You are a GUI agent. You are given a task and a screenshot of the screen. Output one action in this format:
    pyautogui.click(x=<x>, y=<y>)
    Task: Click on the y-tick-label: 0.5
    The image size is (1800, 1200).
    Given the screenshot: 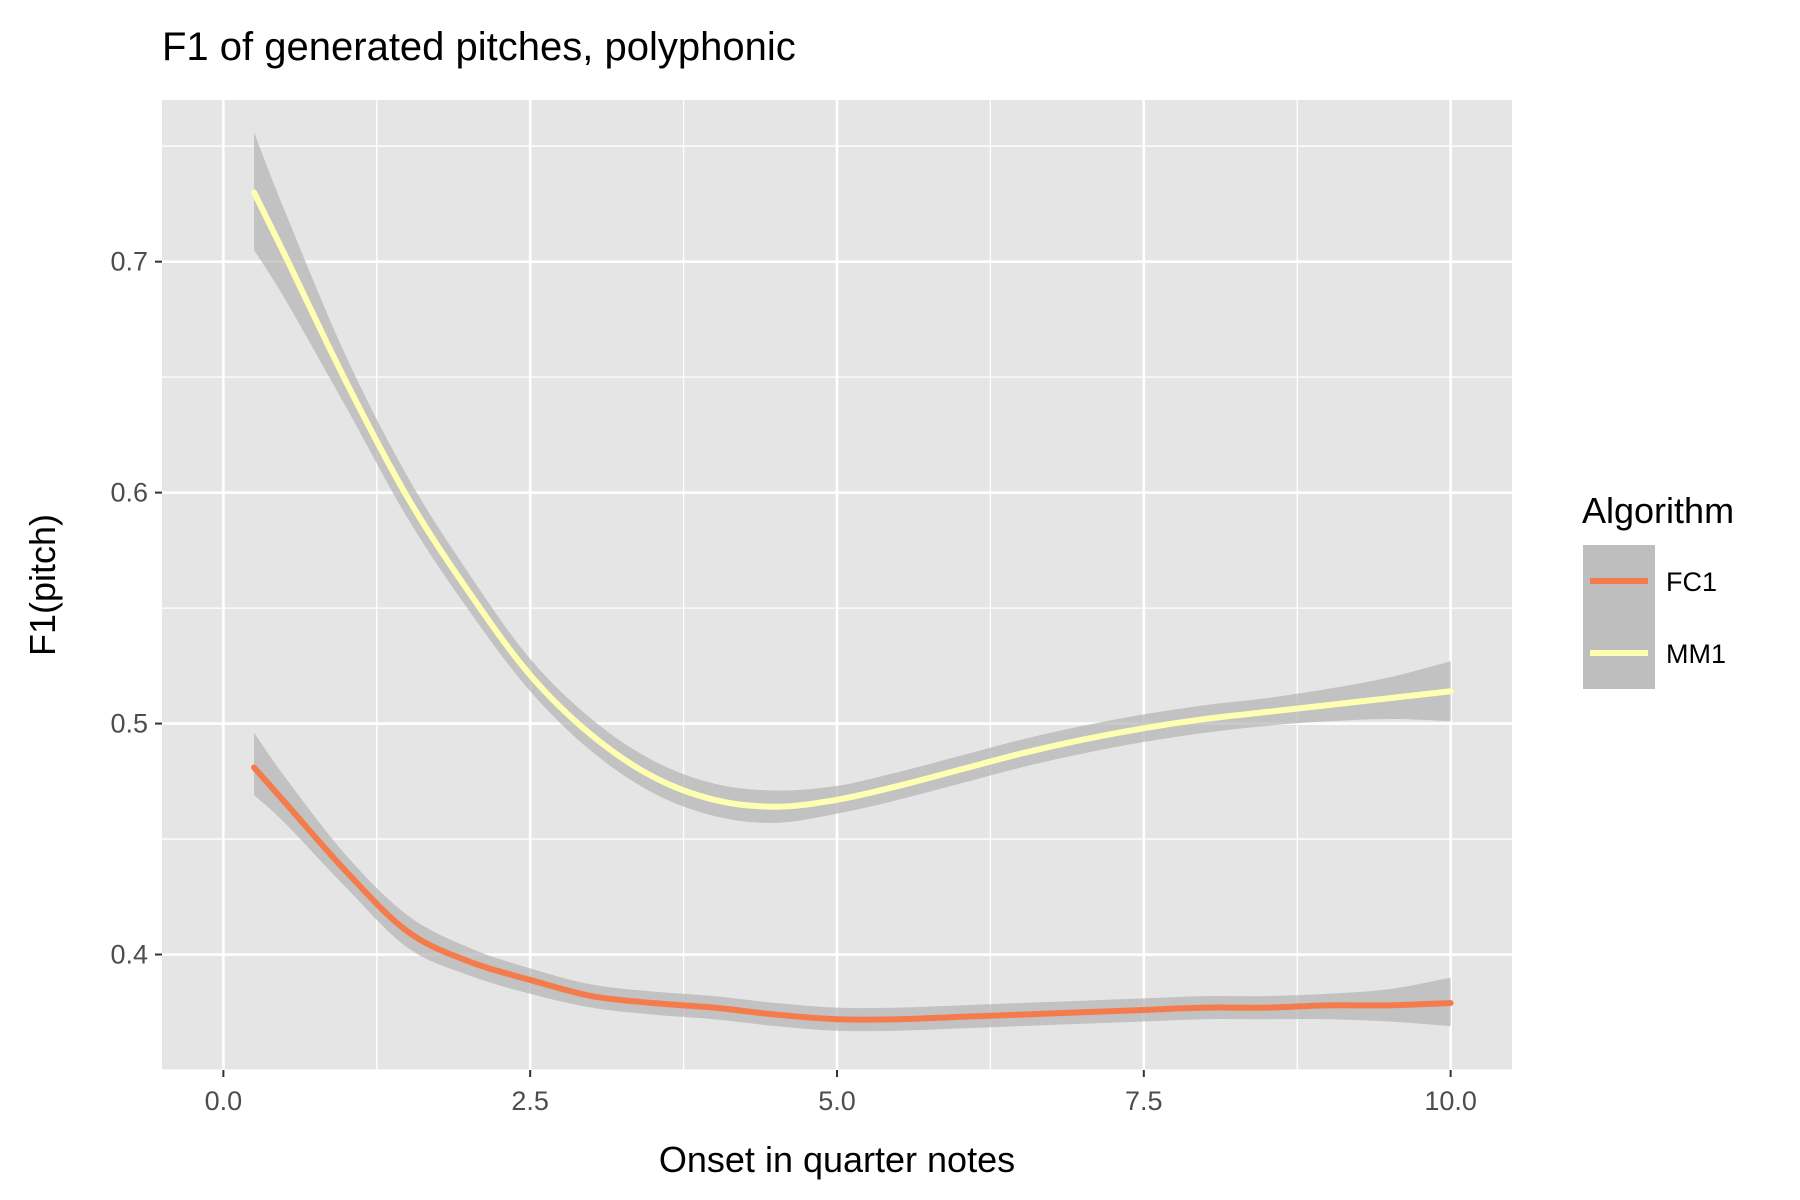 What is the action you would take?
    pyautogui.click(x=129, y=724)
    